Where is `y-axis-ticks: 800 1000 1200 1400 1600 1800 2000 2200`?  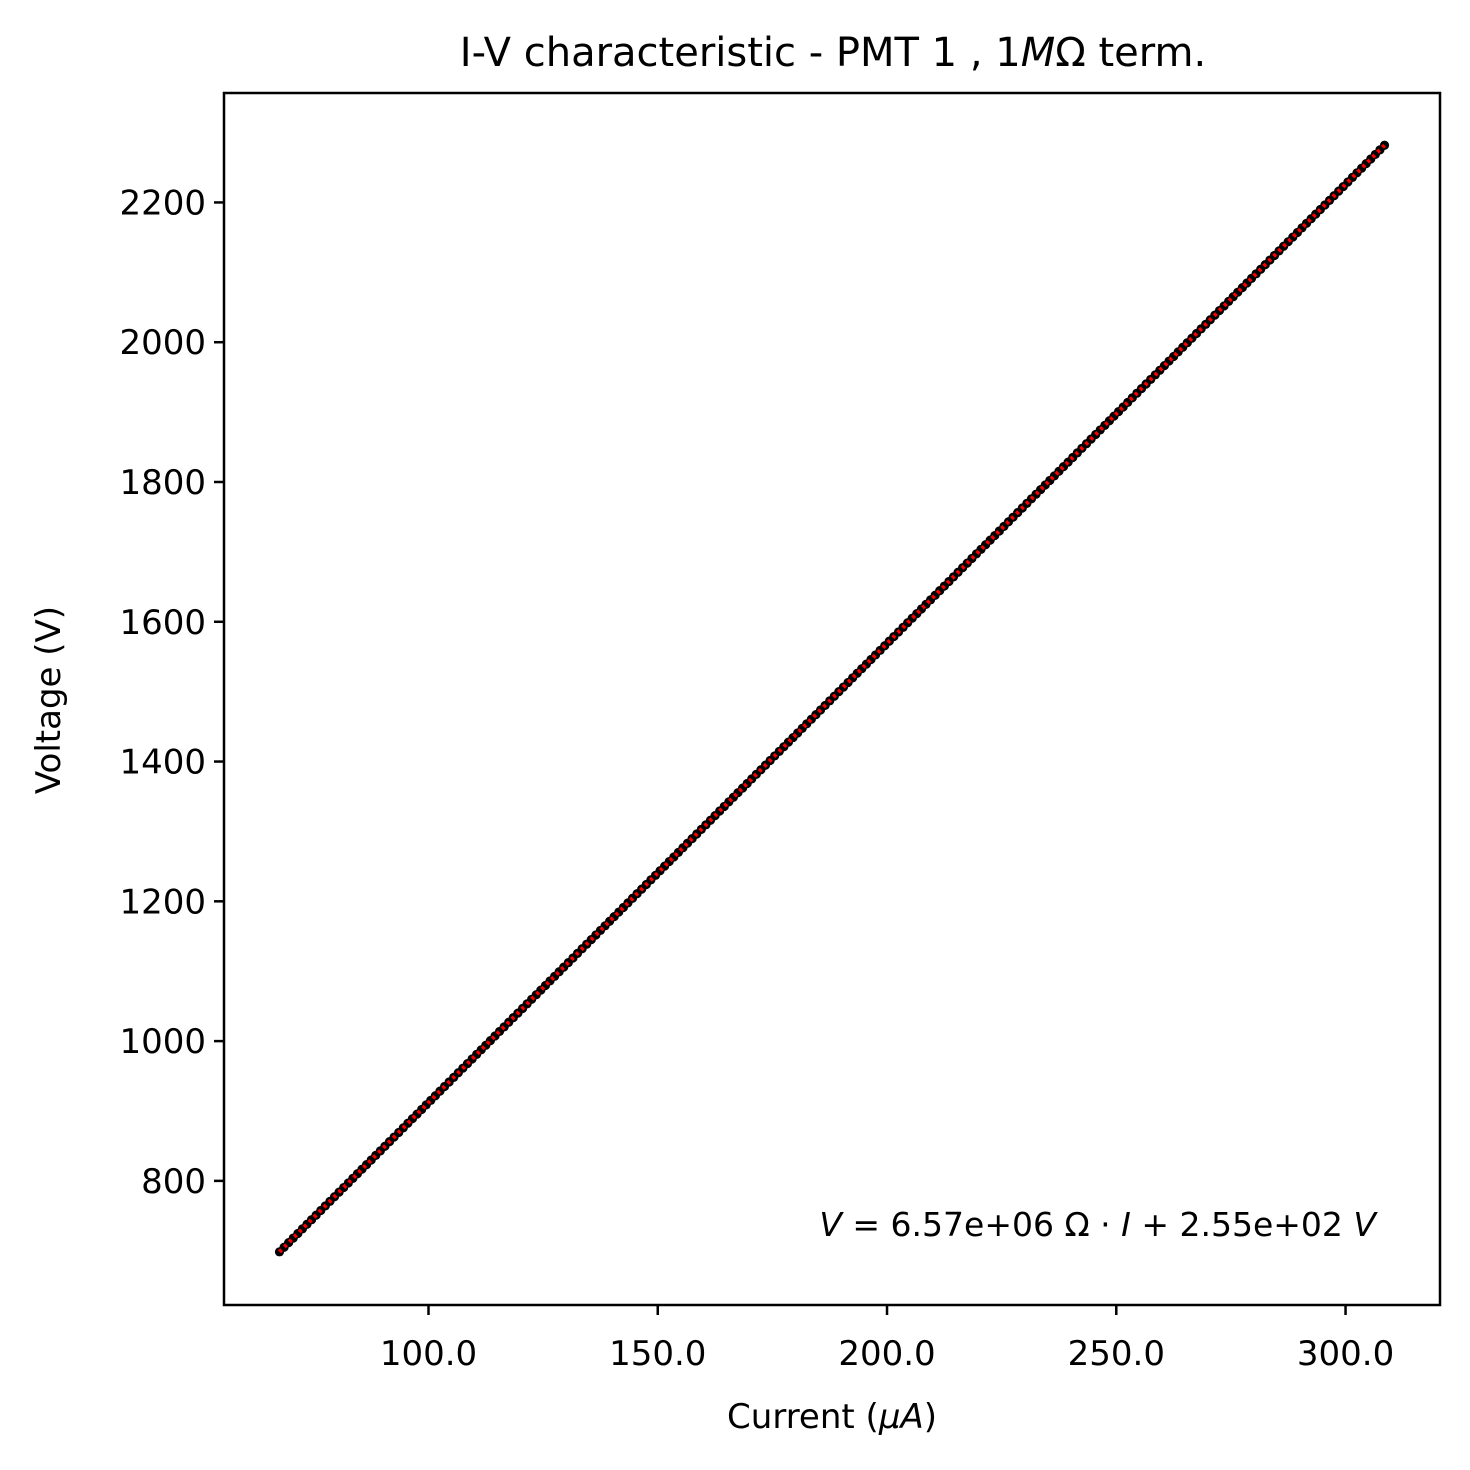
y-axis-ticks: 800 1000 1200 1400 1600 1800 2000 2200 is located at coordinates (171, 692).